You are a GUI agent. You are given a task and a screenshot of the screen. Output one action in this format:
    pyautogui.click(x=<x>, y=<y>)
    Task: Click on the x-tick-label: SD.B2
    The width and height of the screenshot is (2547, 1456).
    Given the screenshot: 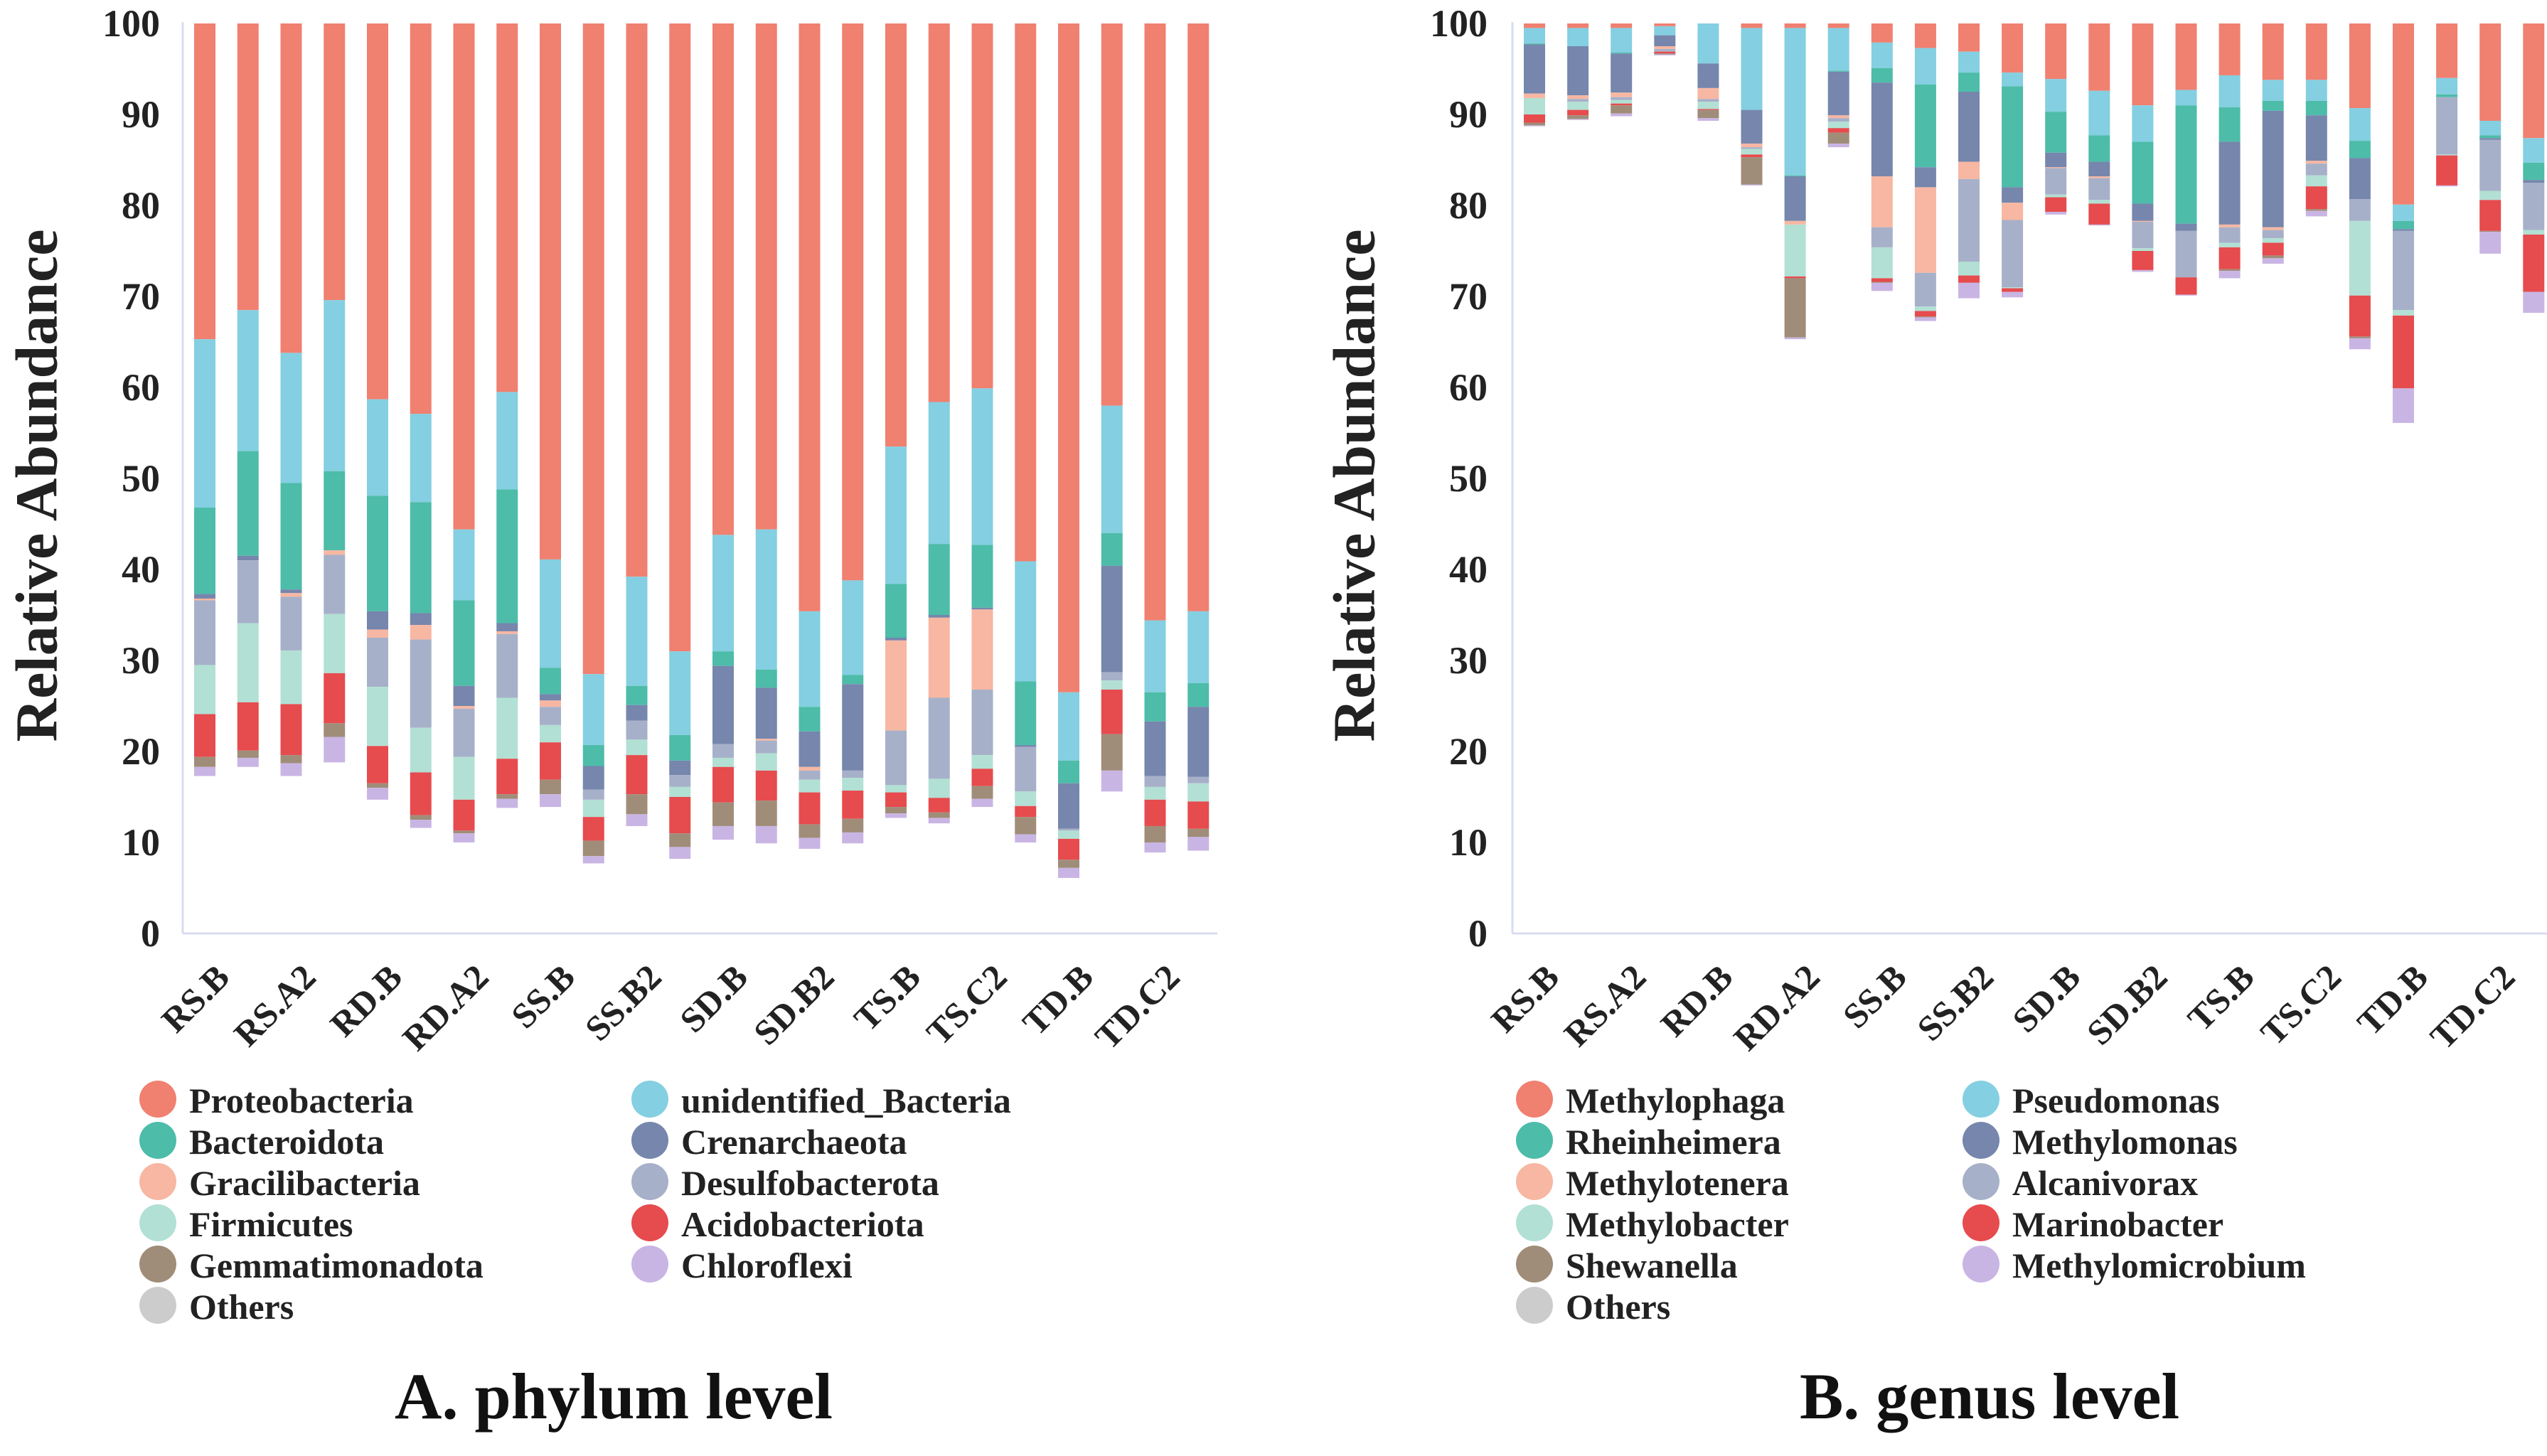 What is the action you would take?
    pyautogui.click(x=2127, y=1005)
    